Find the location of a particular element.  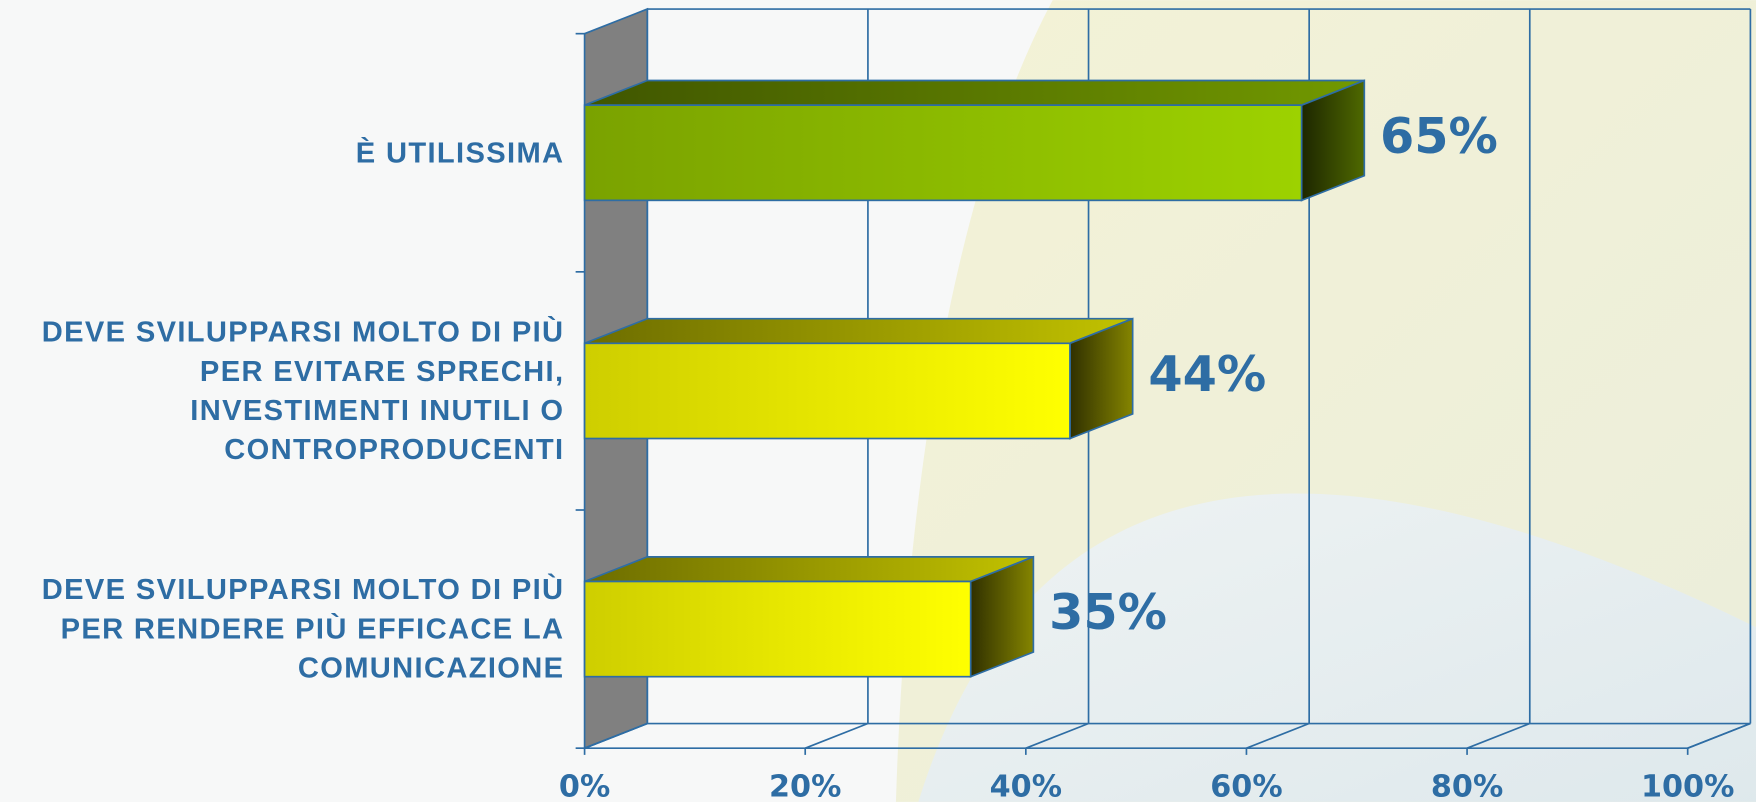

category-box: È UTILISSIMA is located at coordinates (460, 152).